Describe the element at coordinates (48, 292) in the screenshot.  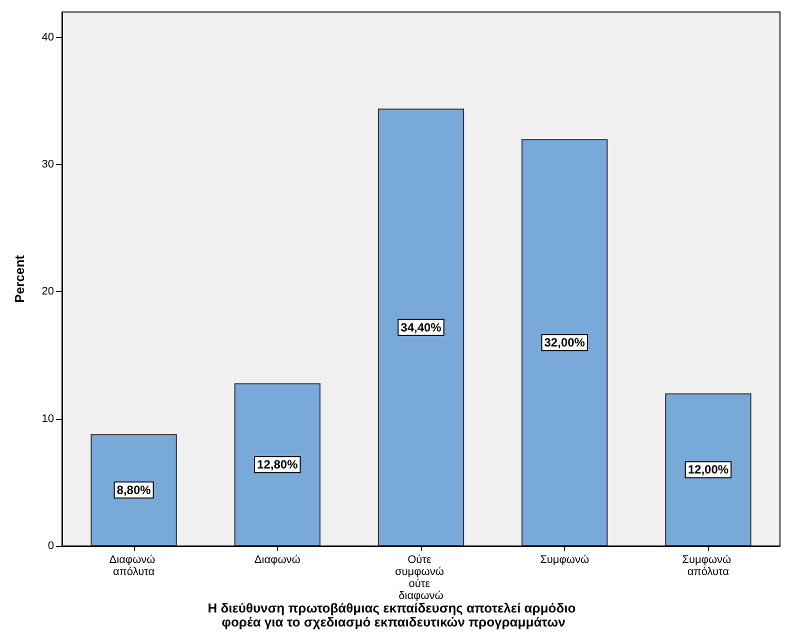
I see `y-tick-label: 20` at that location.